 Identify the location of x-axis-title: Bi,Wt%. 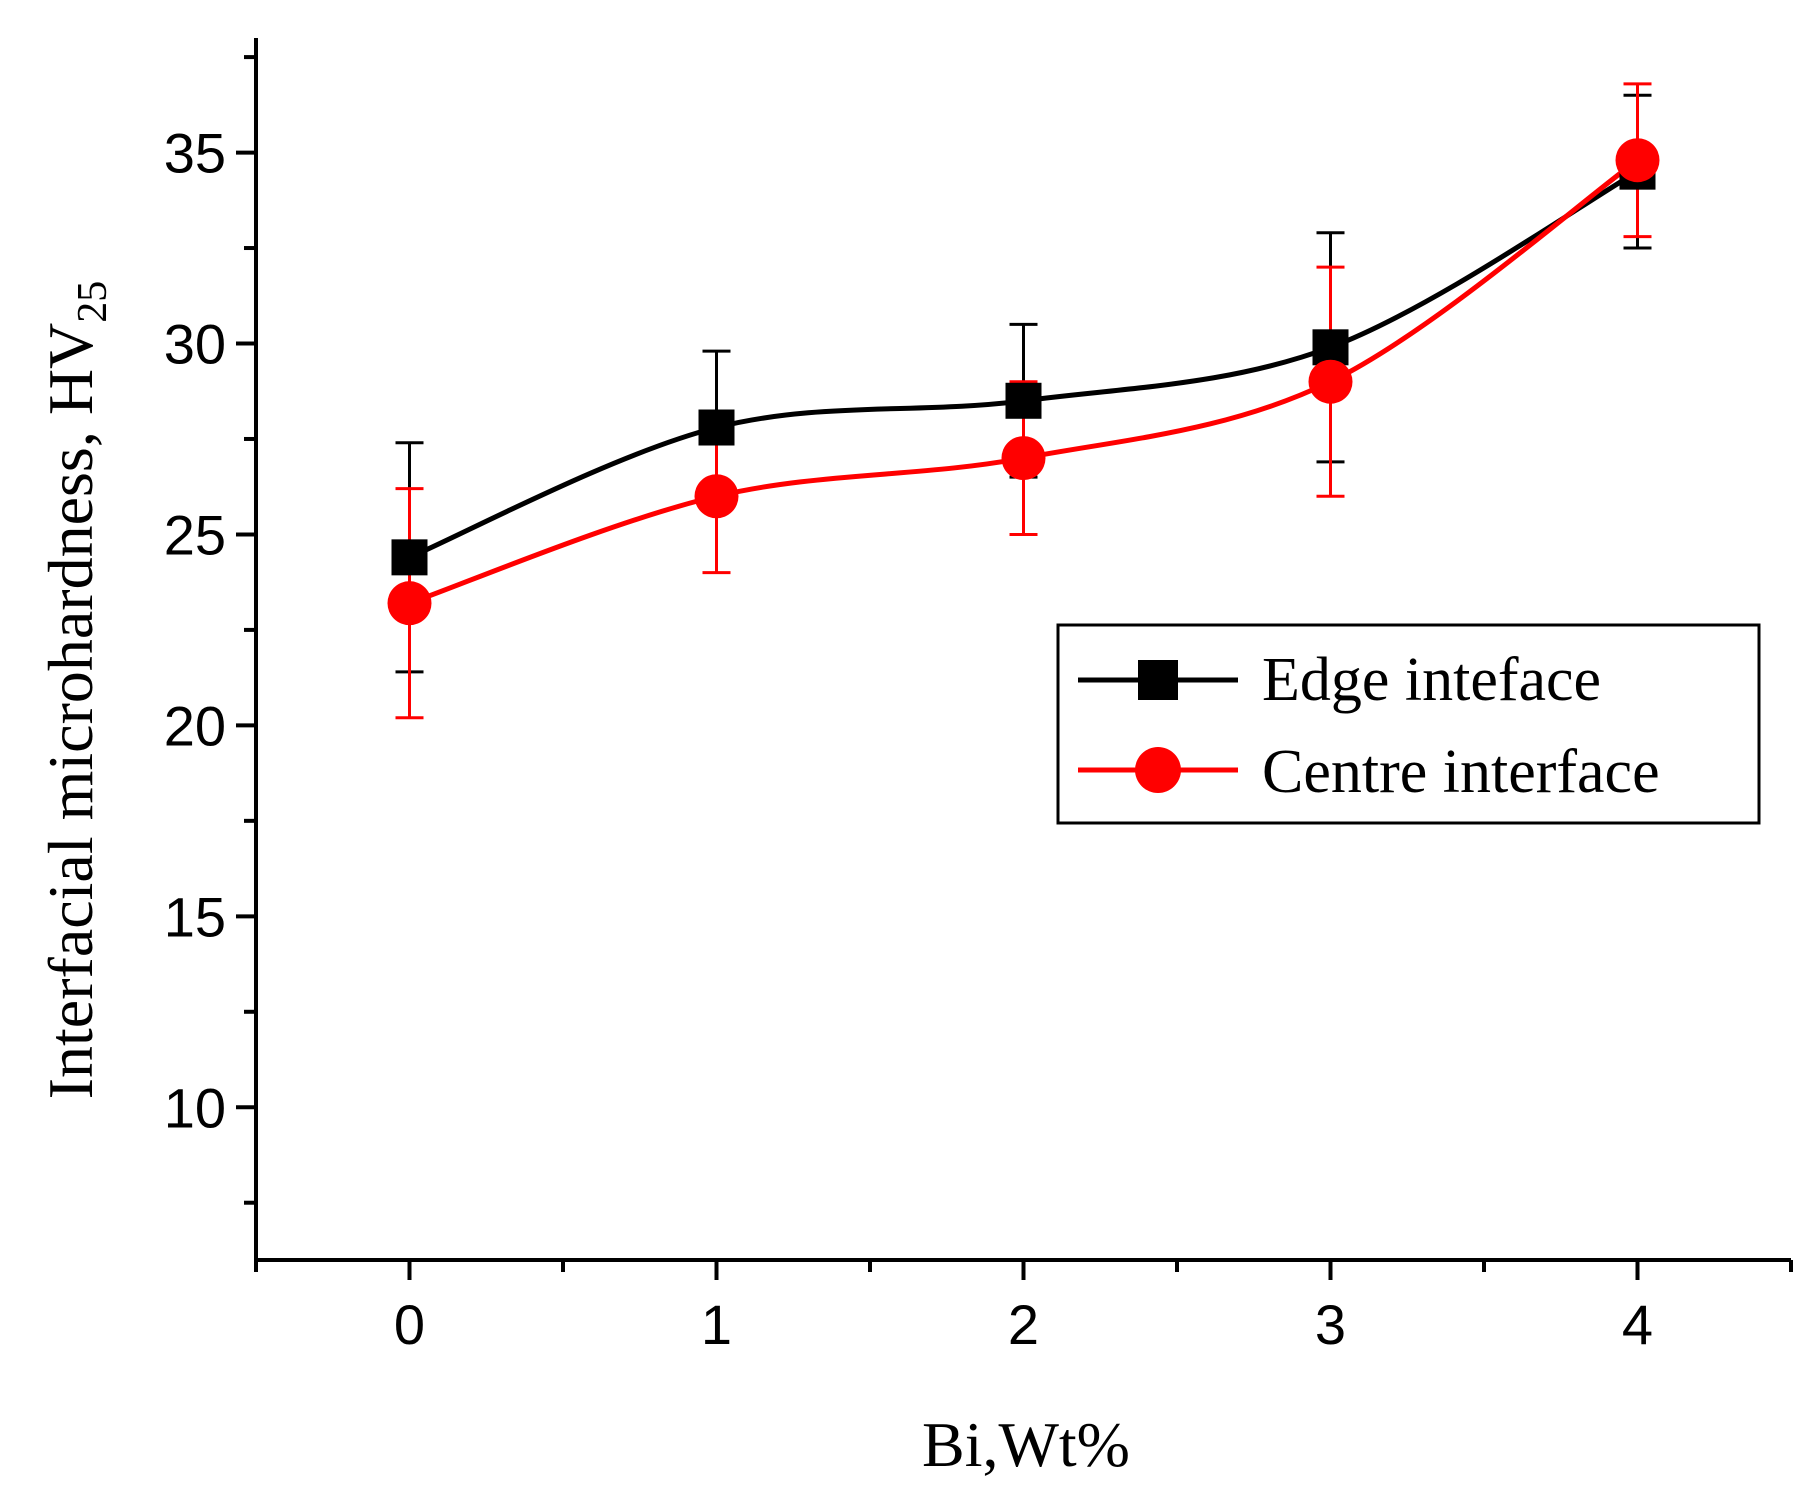
(1026, 1444).